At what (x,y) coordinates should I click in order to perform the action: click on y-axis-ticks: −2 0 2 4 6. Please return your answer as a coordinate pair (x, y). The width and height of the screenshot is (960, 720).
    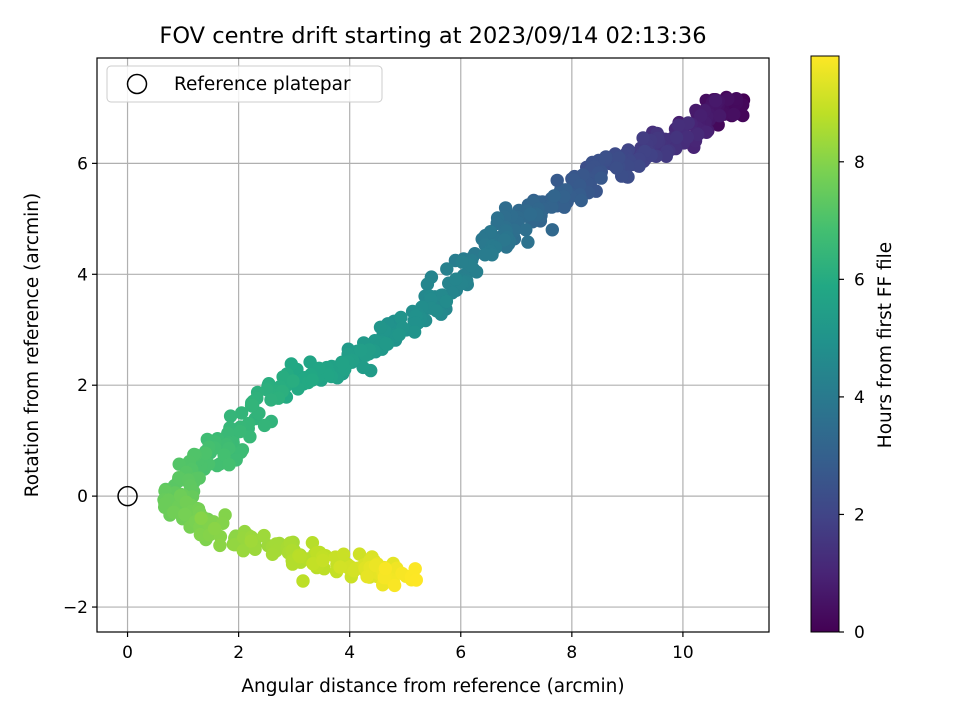
    Looking at the image, I should click on (80, 386).